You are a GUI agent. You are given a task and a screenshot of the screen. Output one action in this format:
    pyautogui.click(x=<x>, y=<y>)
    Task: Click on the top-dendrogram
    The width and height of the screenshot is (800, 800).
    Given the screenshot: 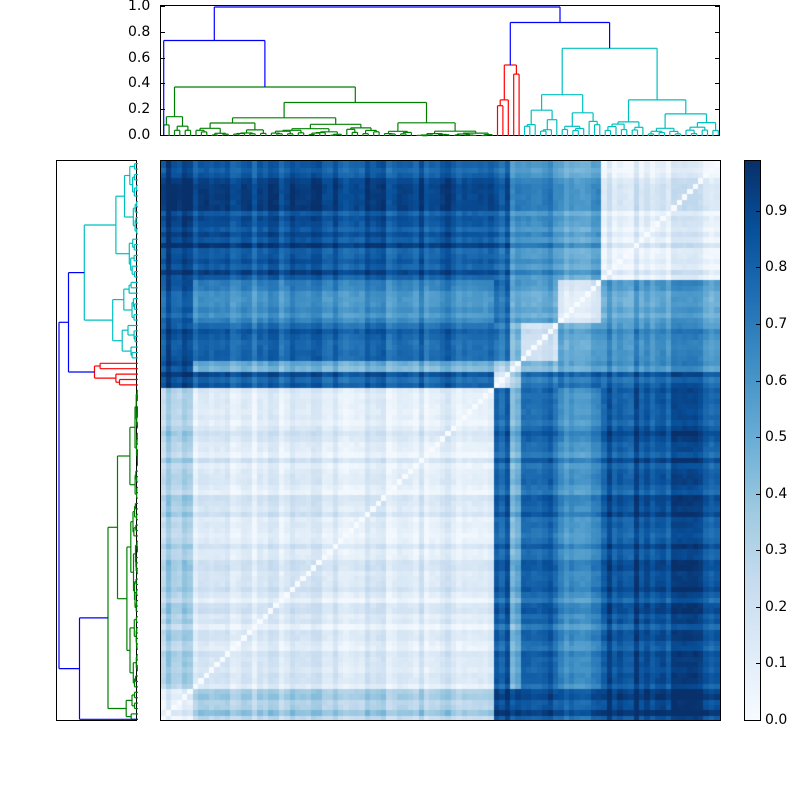 What is the action you would take?
    pyautogui.click(x=440, y=71)
    